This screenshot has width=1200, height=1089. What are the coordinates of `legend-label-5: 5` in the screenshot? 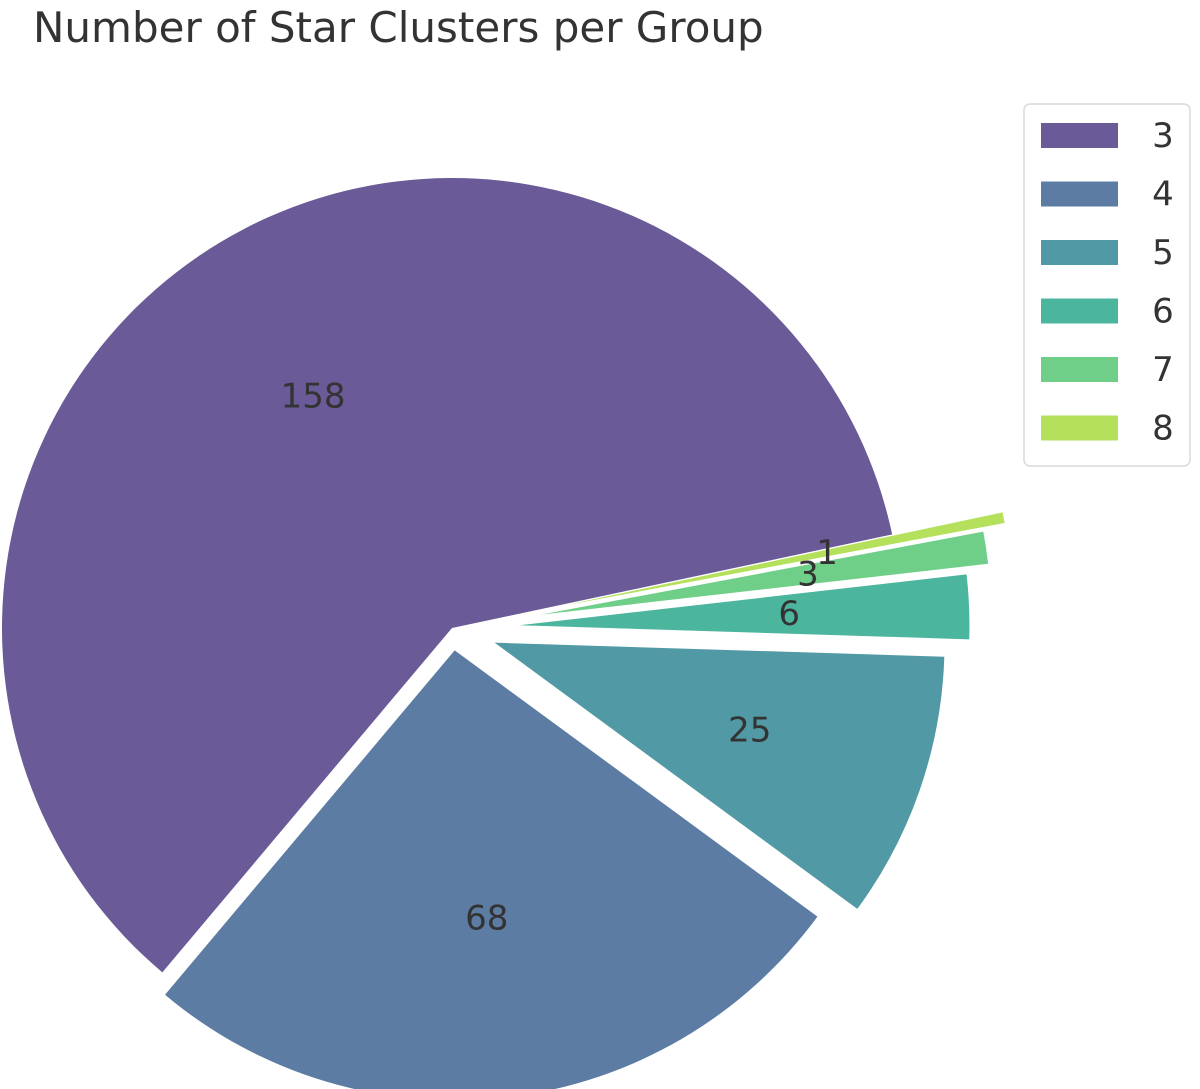 It's located at (1163, 253).